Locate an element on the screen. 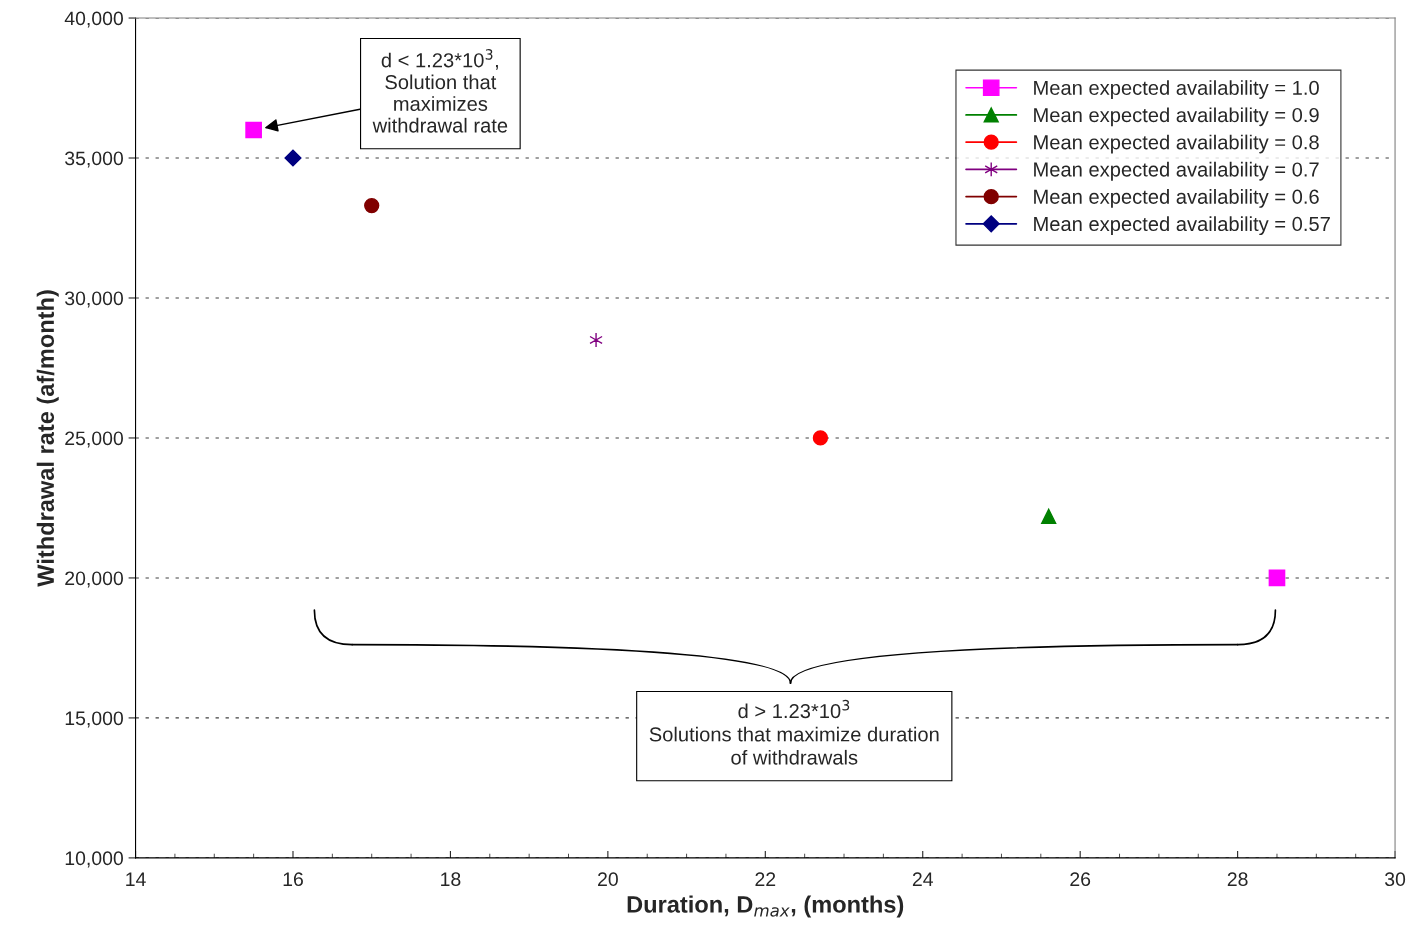  y-axis-title: Withdrawal rate (af/month) is located at coordinates (47, 438).